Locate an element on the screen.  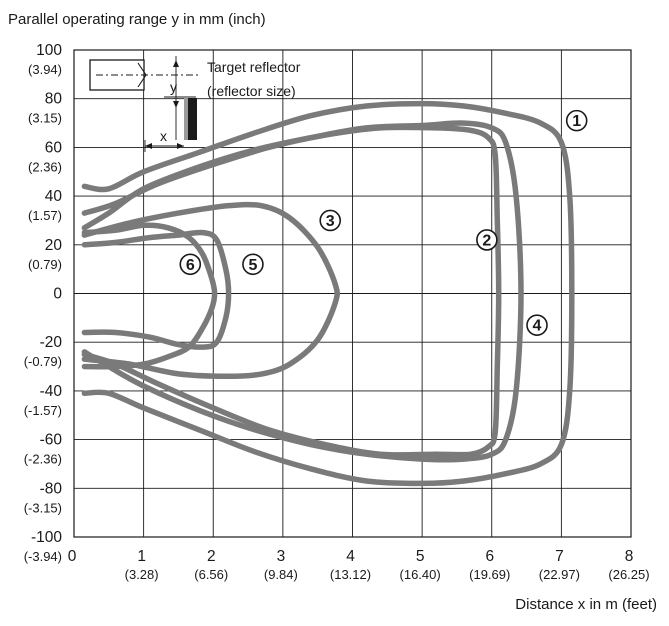
x-arrow-right-icon is located at coordinates (180, 146).